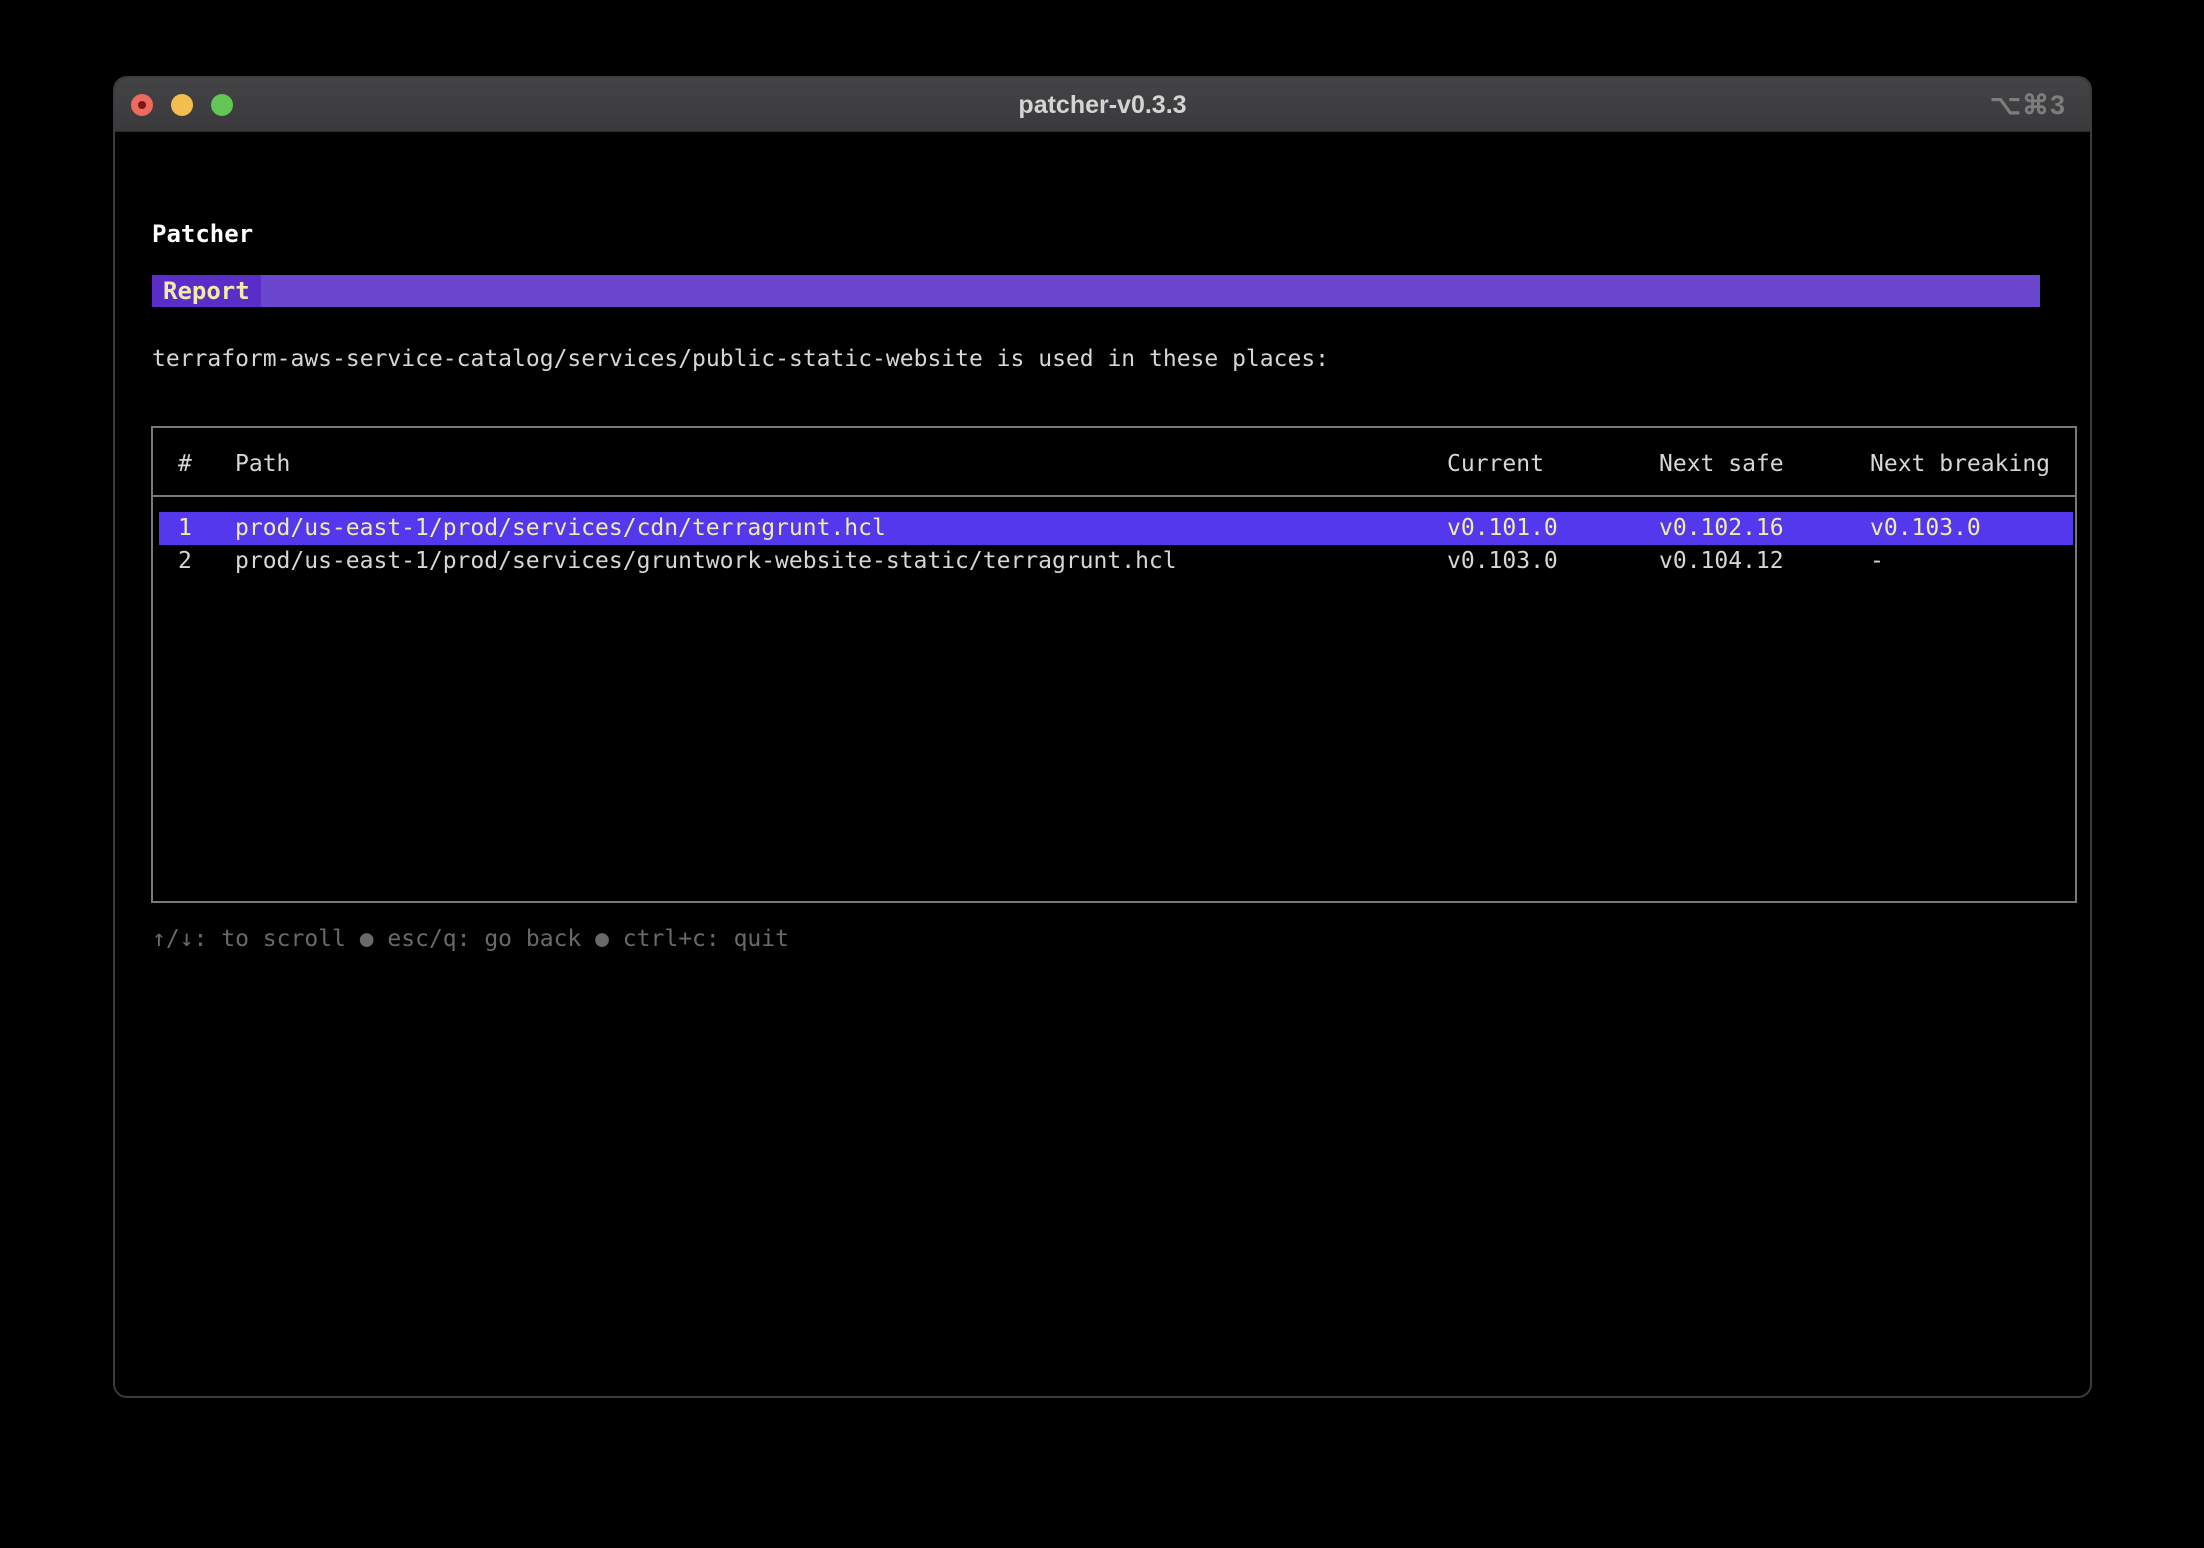 The image size is (2204, 1548). Describe the element at coordinates (1096, 291) in the screenshot. I see `tab-bar: Report` at that location.